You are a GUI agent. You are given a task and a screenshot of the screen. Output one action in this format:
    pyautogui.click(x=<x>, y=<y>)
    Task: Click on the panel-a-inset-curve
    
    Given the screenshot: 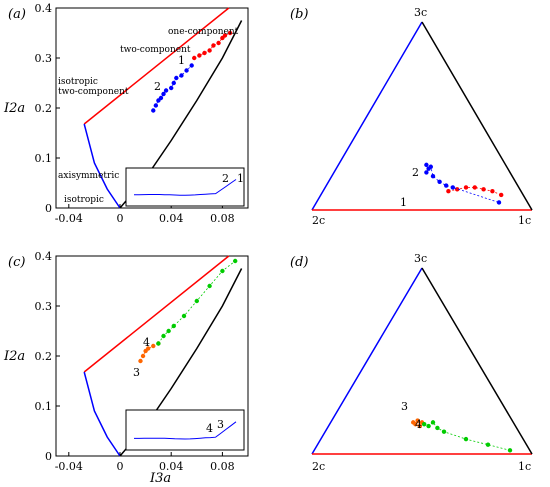 What is the action you would take?
    pyautogui.click(x=185, y=187)
    